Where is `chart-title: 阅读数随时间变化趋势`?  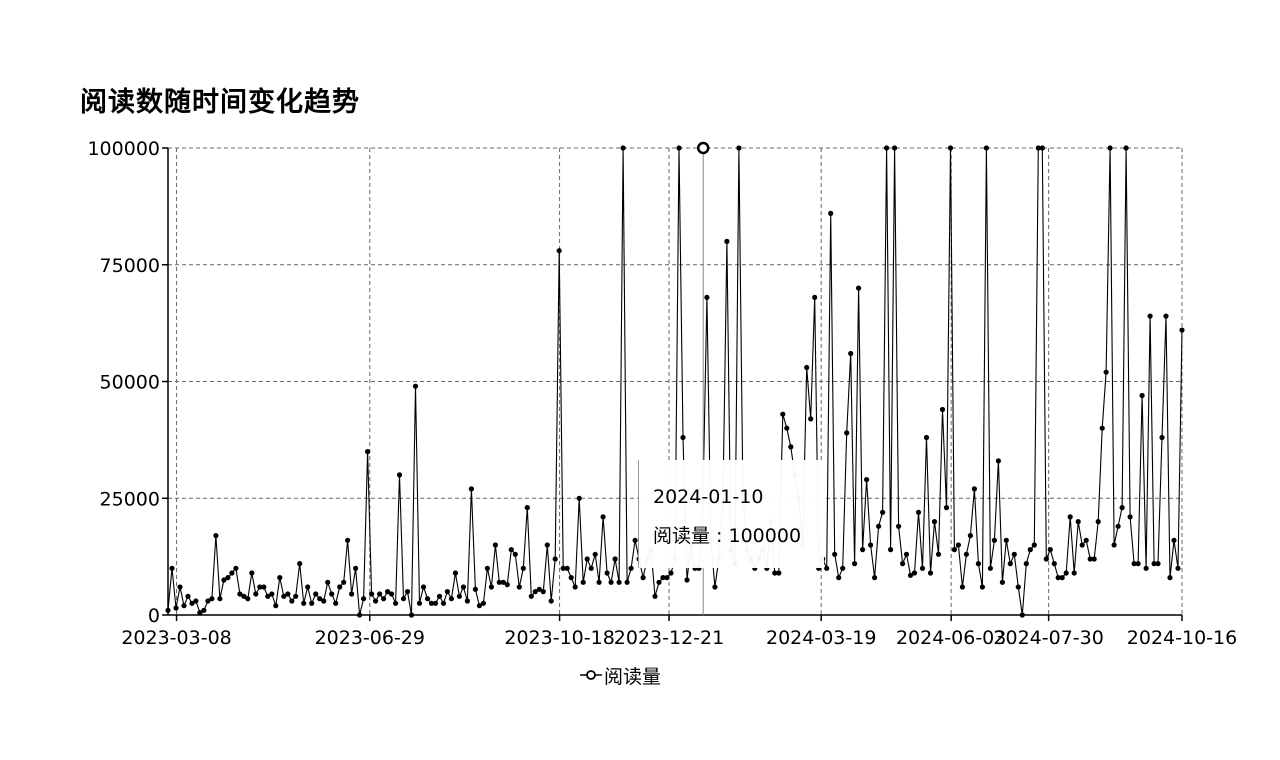 chart-title: 阅读数随时间变化趋势 is located at coordinates (220, 102).